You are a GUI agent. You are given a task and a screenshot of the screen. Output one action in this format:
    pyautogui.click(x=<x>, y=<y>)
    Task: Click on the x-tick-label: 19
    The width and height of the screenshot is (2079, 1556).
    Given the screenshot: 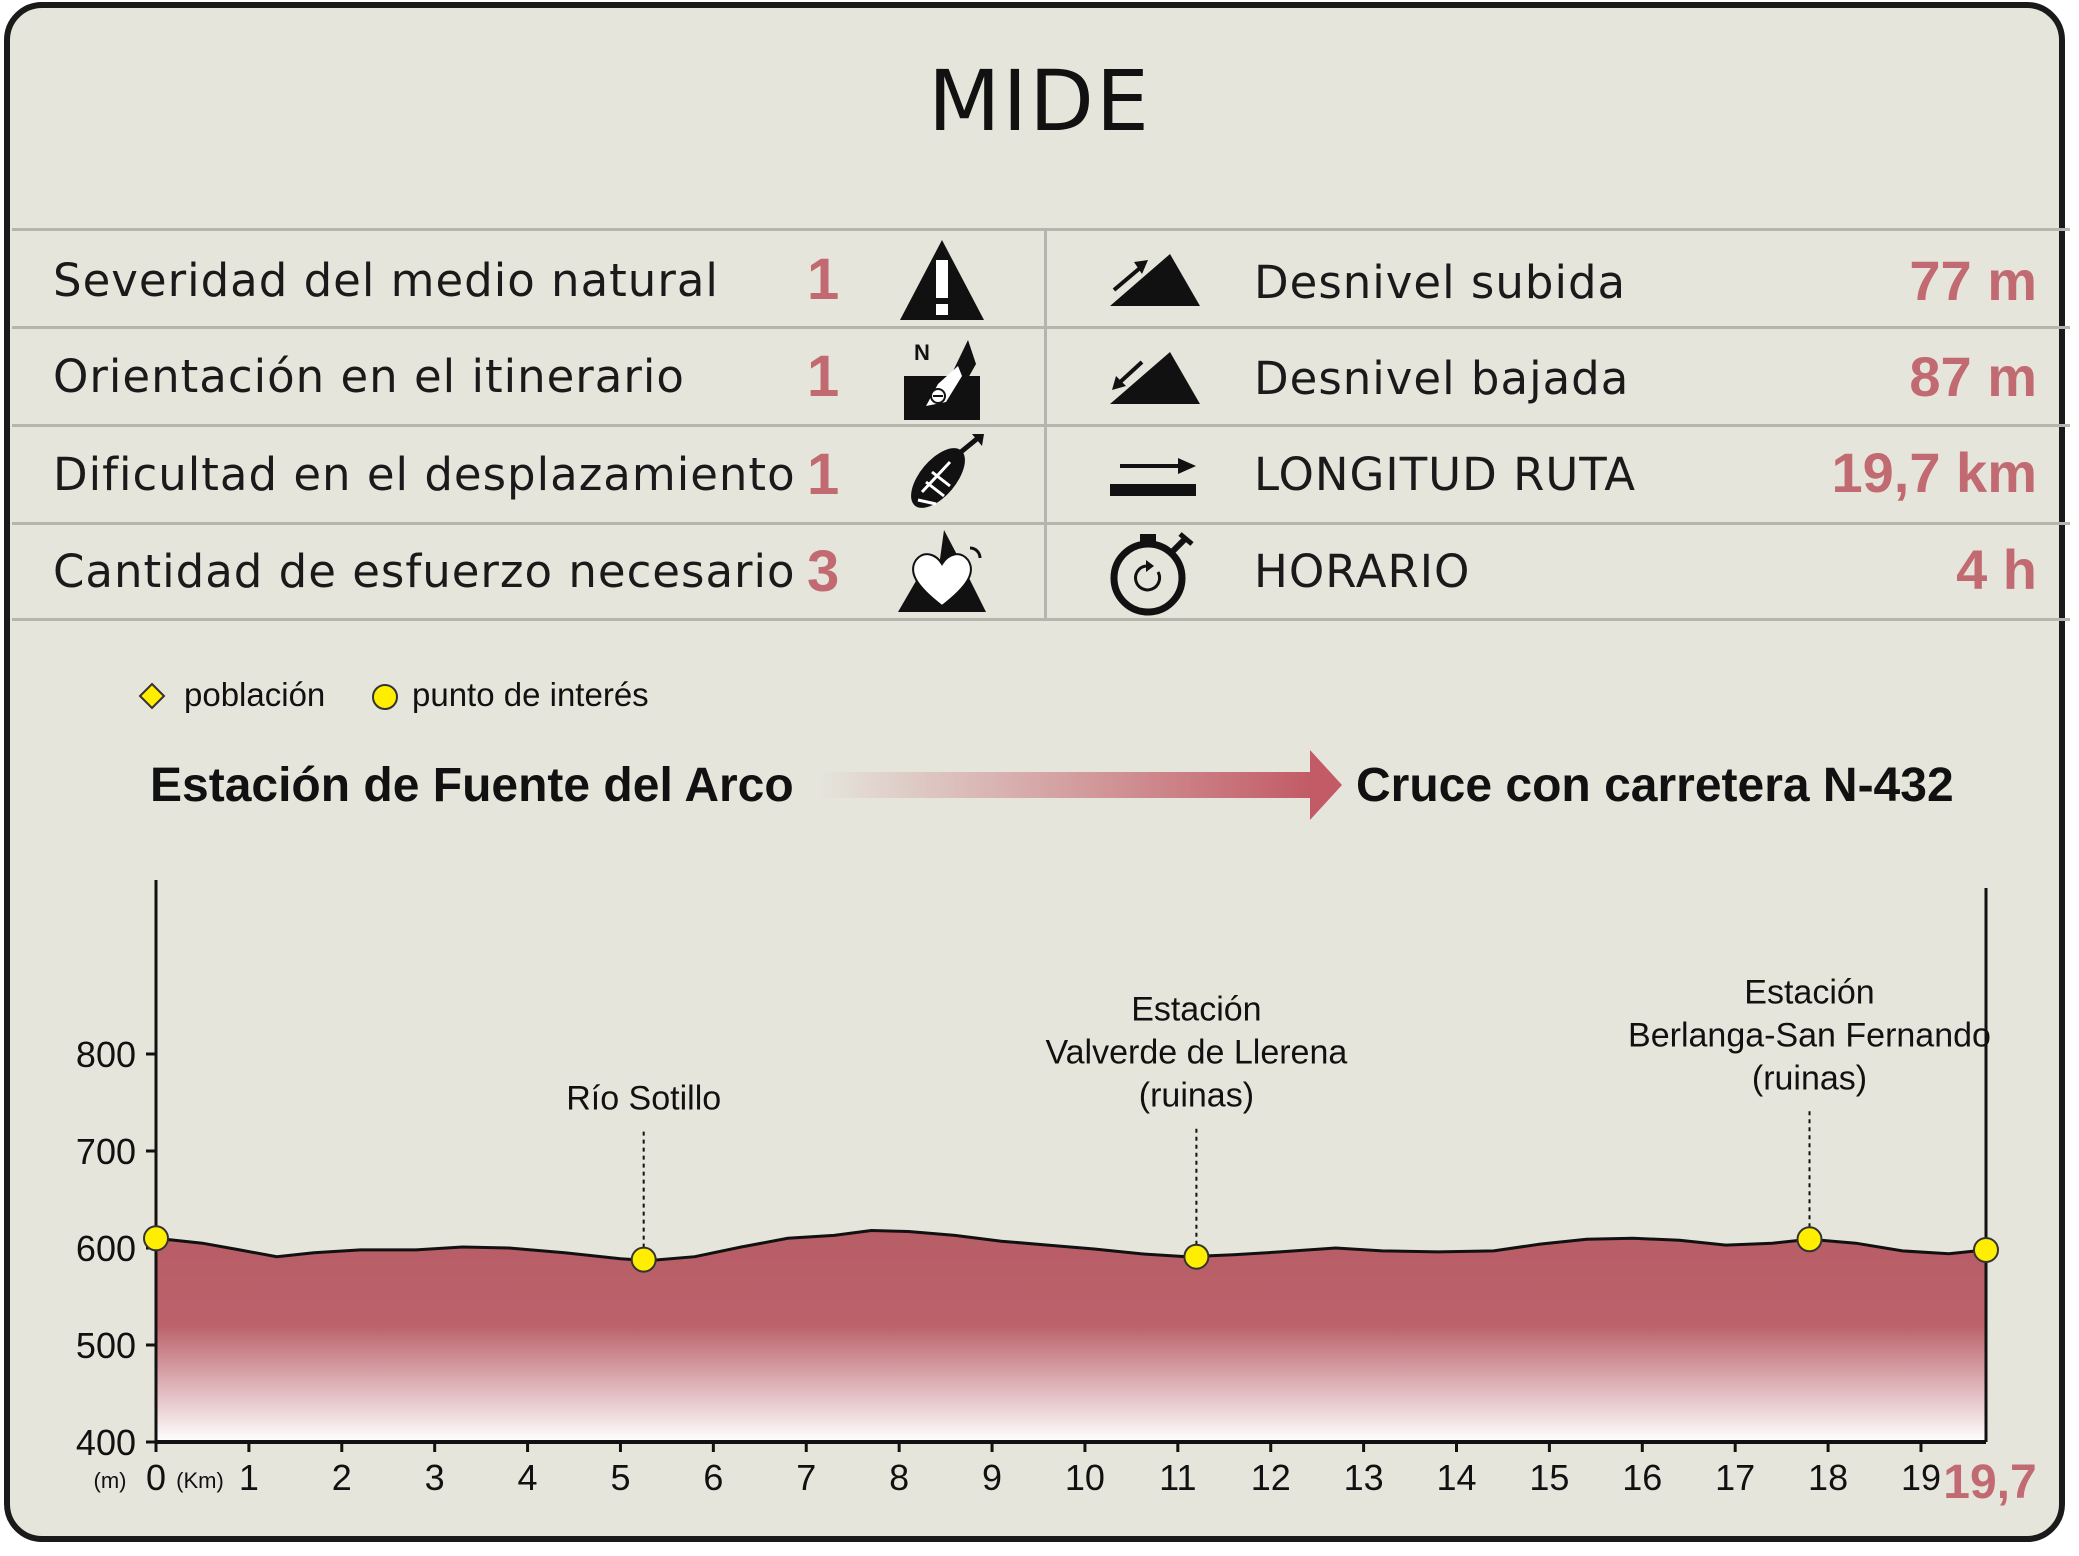 What is the action you would take?
    pyautogui.click(x=1921, y=1477)
    